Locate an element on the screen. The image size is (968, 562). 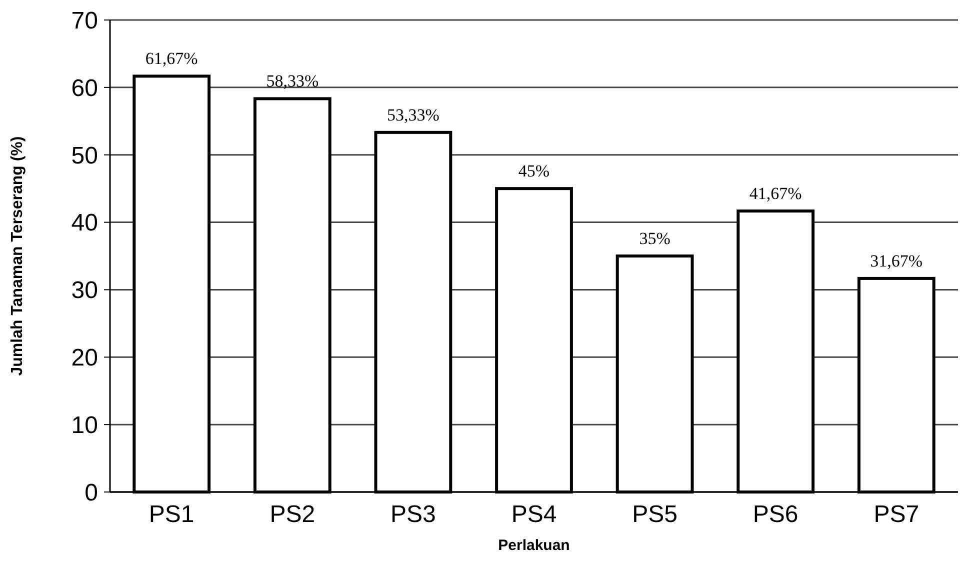
x-tick-label: PS2 is located at coordinates (293, 514).